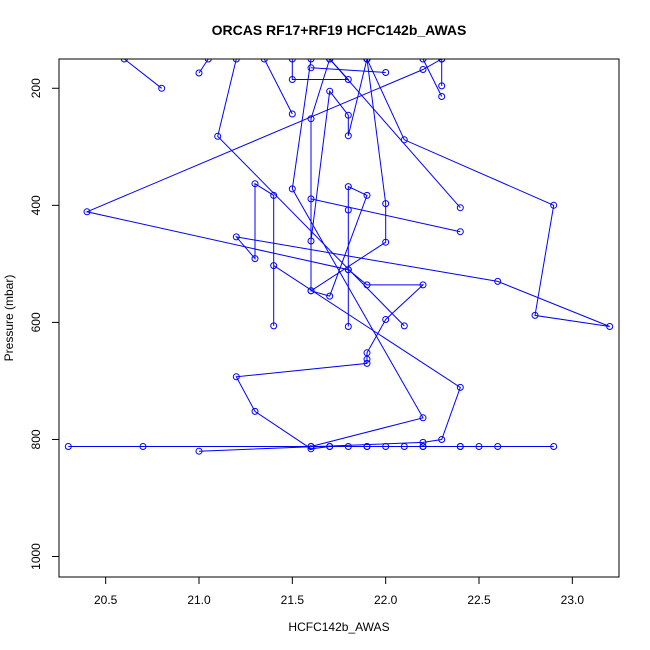  I want to click on y-axis-title: Pressure (mbar), so click(9, 318).